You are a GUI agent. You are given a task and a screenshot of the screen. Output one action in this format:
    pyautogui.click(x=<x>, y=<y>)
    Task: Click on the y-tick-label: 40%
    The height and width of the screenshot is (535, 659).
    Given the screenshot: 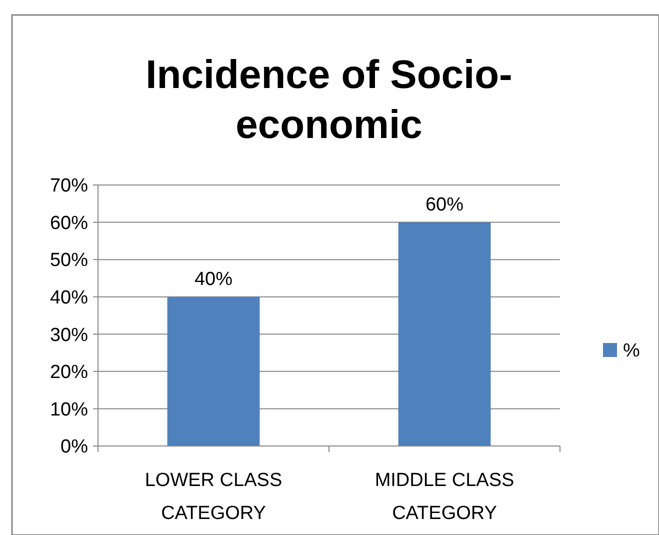 What is the action you would take?
    pyautogui.click(x=69, y=298)
    